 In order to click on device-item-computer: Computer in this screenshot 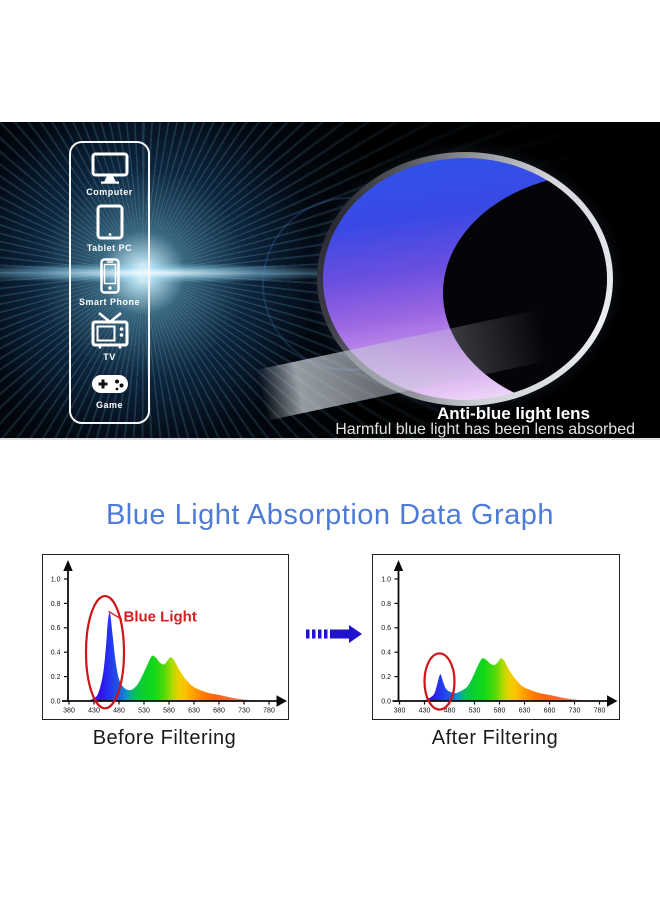, I will do `click(109, 175)`.